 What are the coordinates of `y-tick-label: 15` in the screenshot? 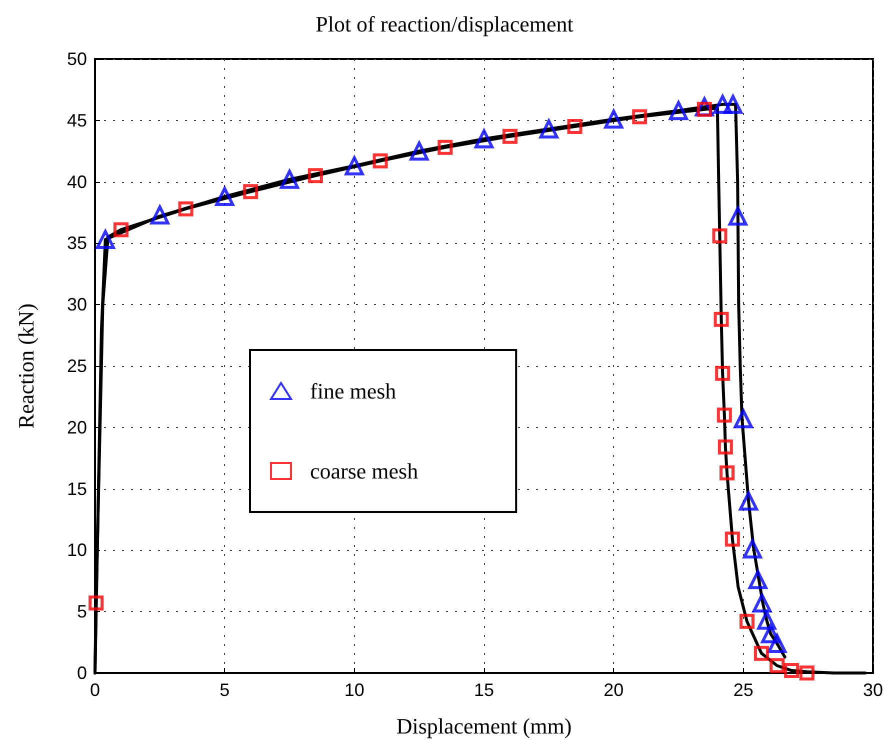 It's located at (76, 488).